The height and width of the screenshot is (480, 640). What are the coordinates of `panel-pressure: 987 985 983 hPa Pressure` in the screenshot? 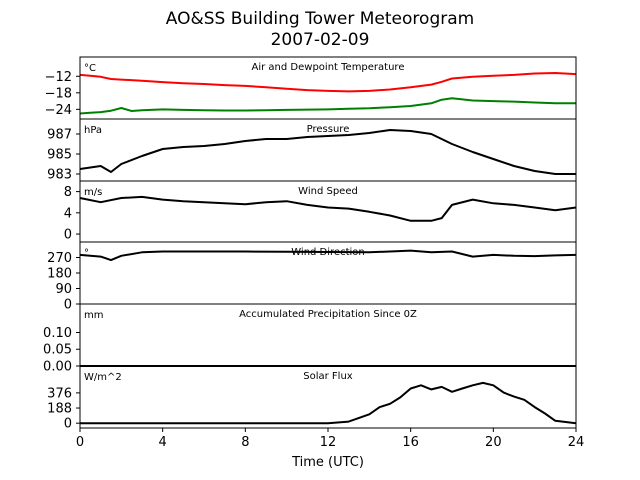 It's located at (312, 150).